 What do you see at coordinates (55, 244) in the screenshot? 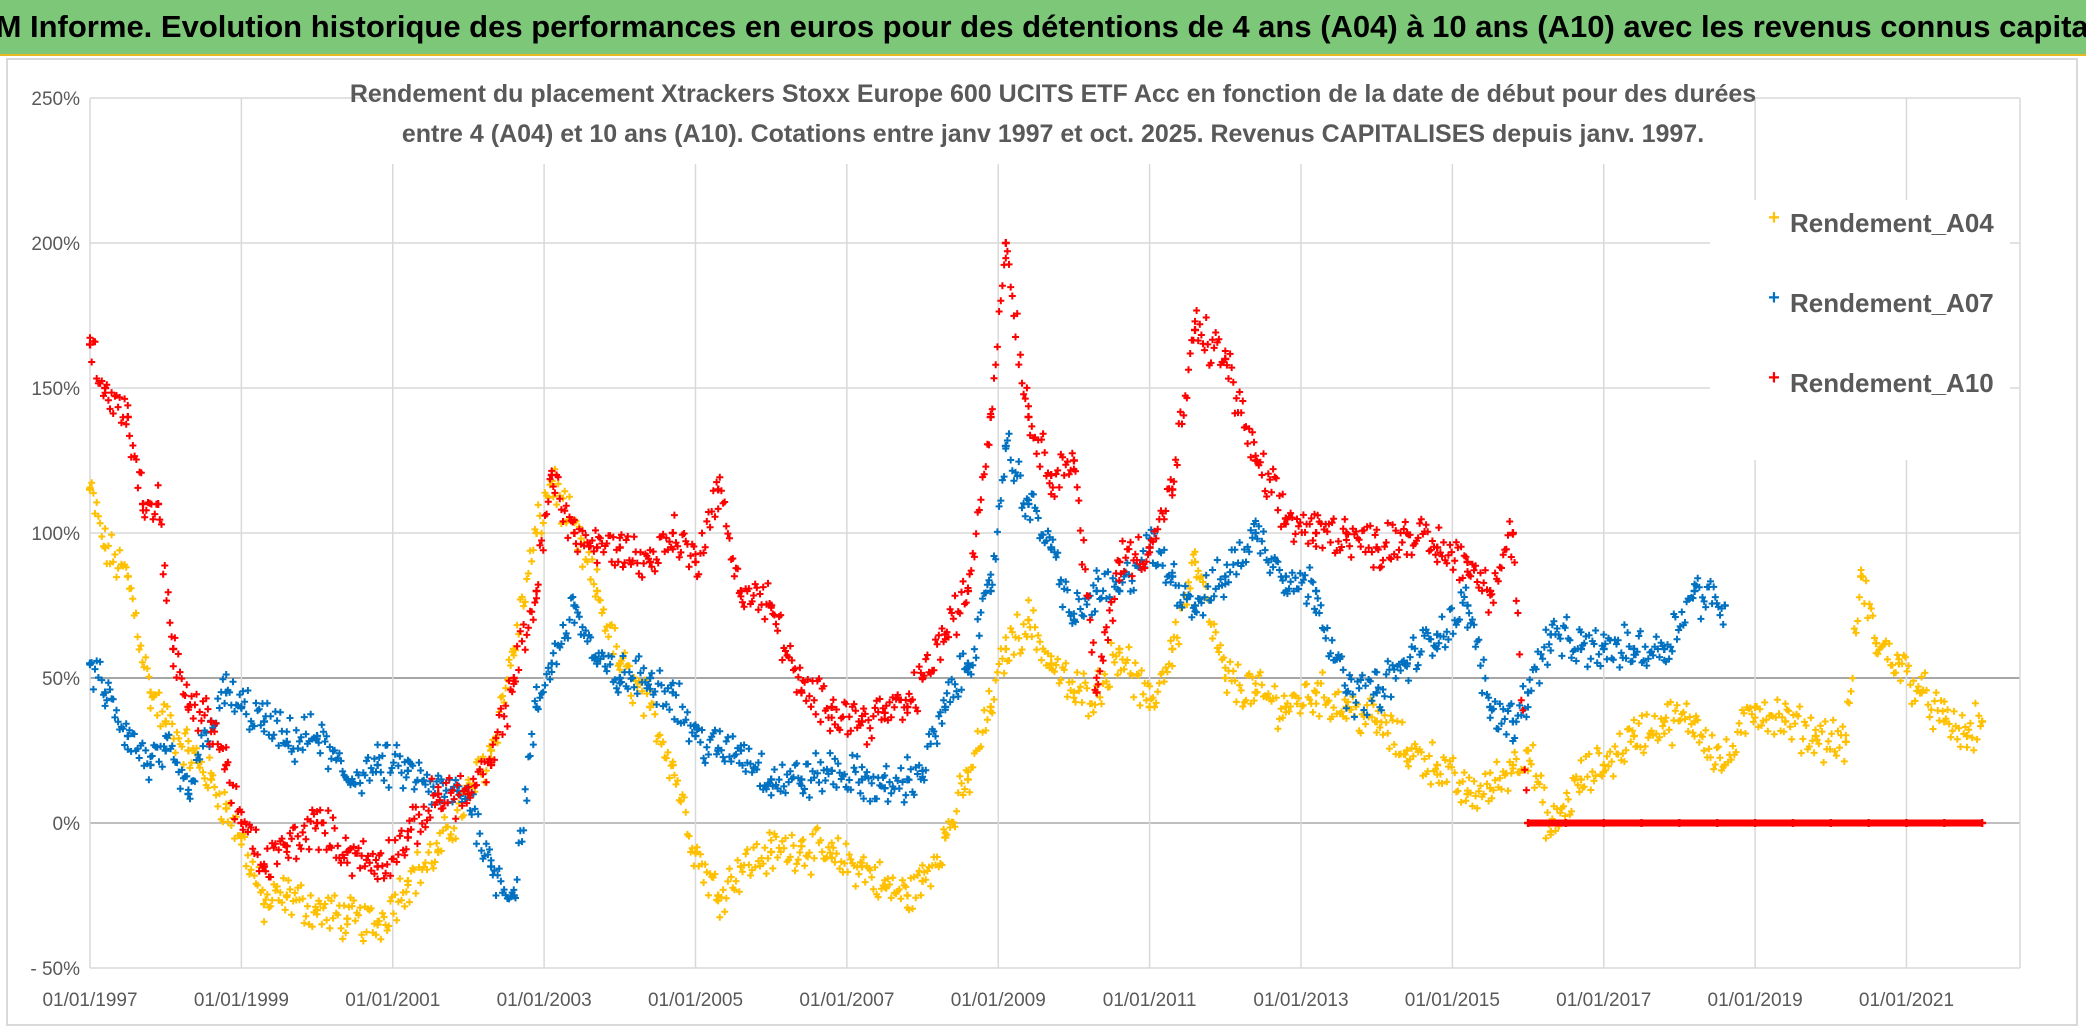
I see `y-tick-label: 200%` at bounding box center [55, 244].